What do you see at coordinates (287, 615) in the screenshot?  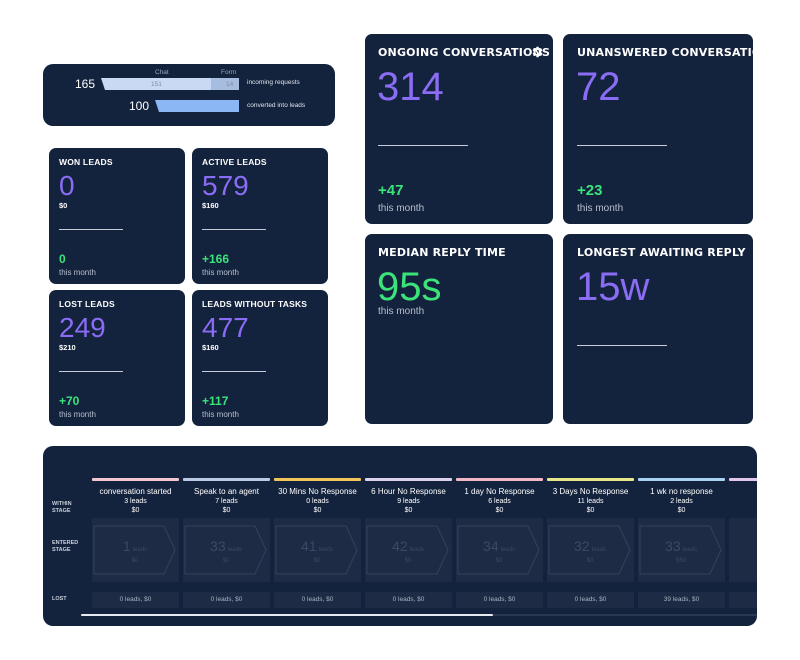 I see `horizontal-scrollbar-thumb` at bounding box center [287, 615].